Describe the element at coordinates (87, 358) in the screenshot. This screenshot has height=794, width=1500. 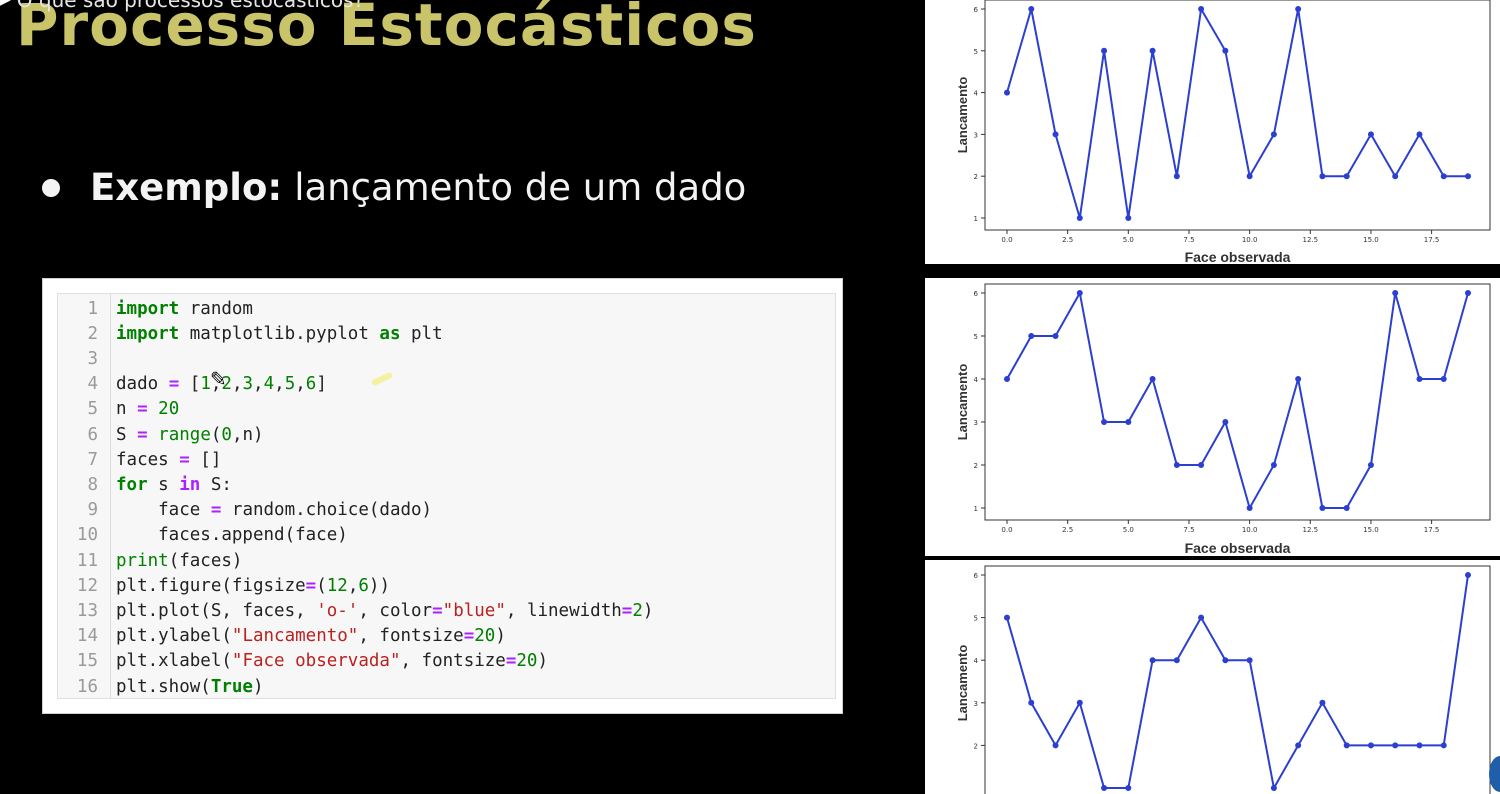
I see `code-line: 3` at that location.